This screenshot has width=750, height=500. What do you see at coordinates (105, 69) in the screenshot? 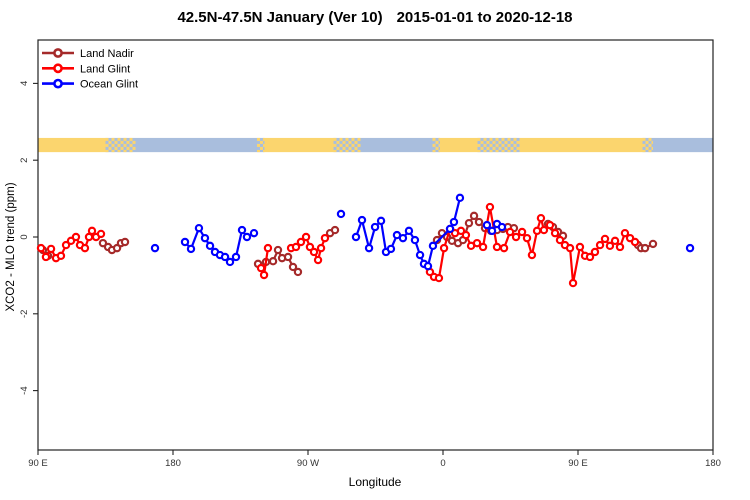
I see `legend-label: Land Glint` at bounding box center [105, 69].